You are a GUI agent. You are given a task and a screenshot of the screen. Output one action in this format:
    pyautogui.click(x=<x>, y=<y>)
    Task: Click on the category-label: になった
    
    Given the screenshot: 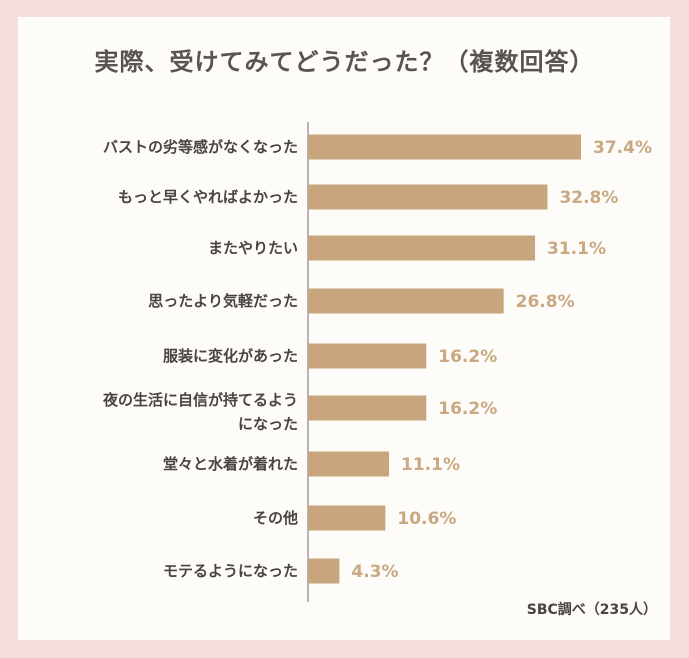 What is the action you would take?
    pyautogui.click(x=268, y=424)
    